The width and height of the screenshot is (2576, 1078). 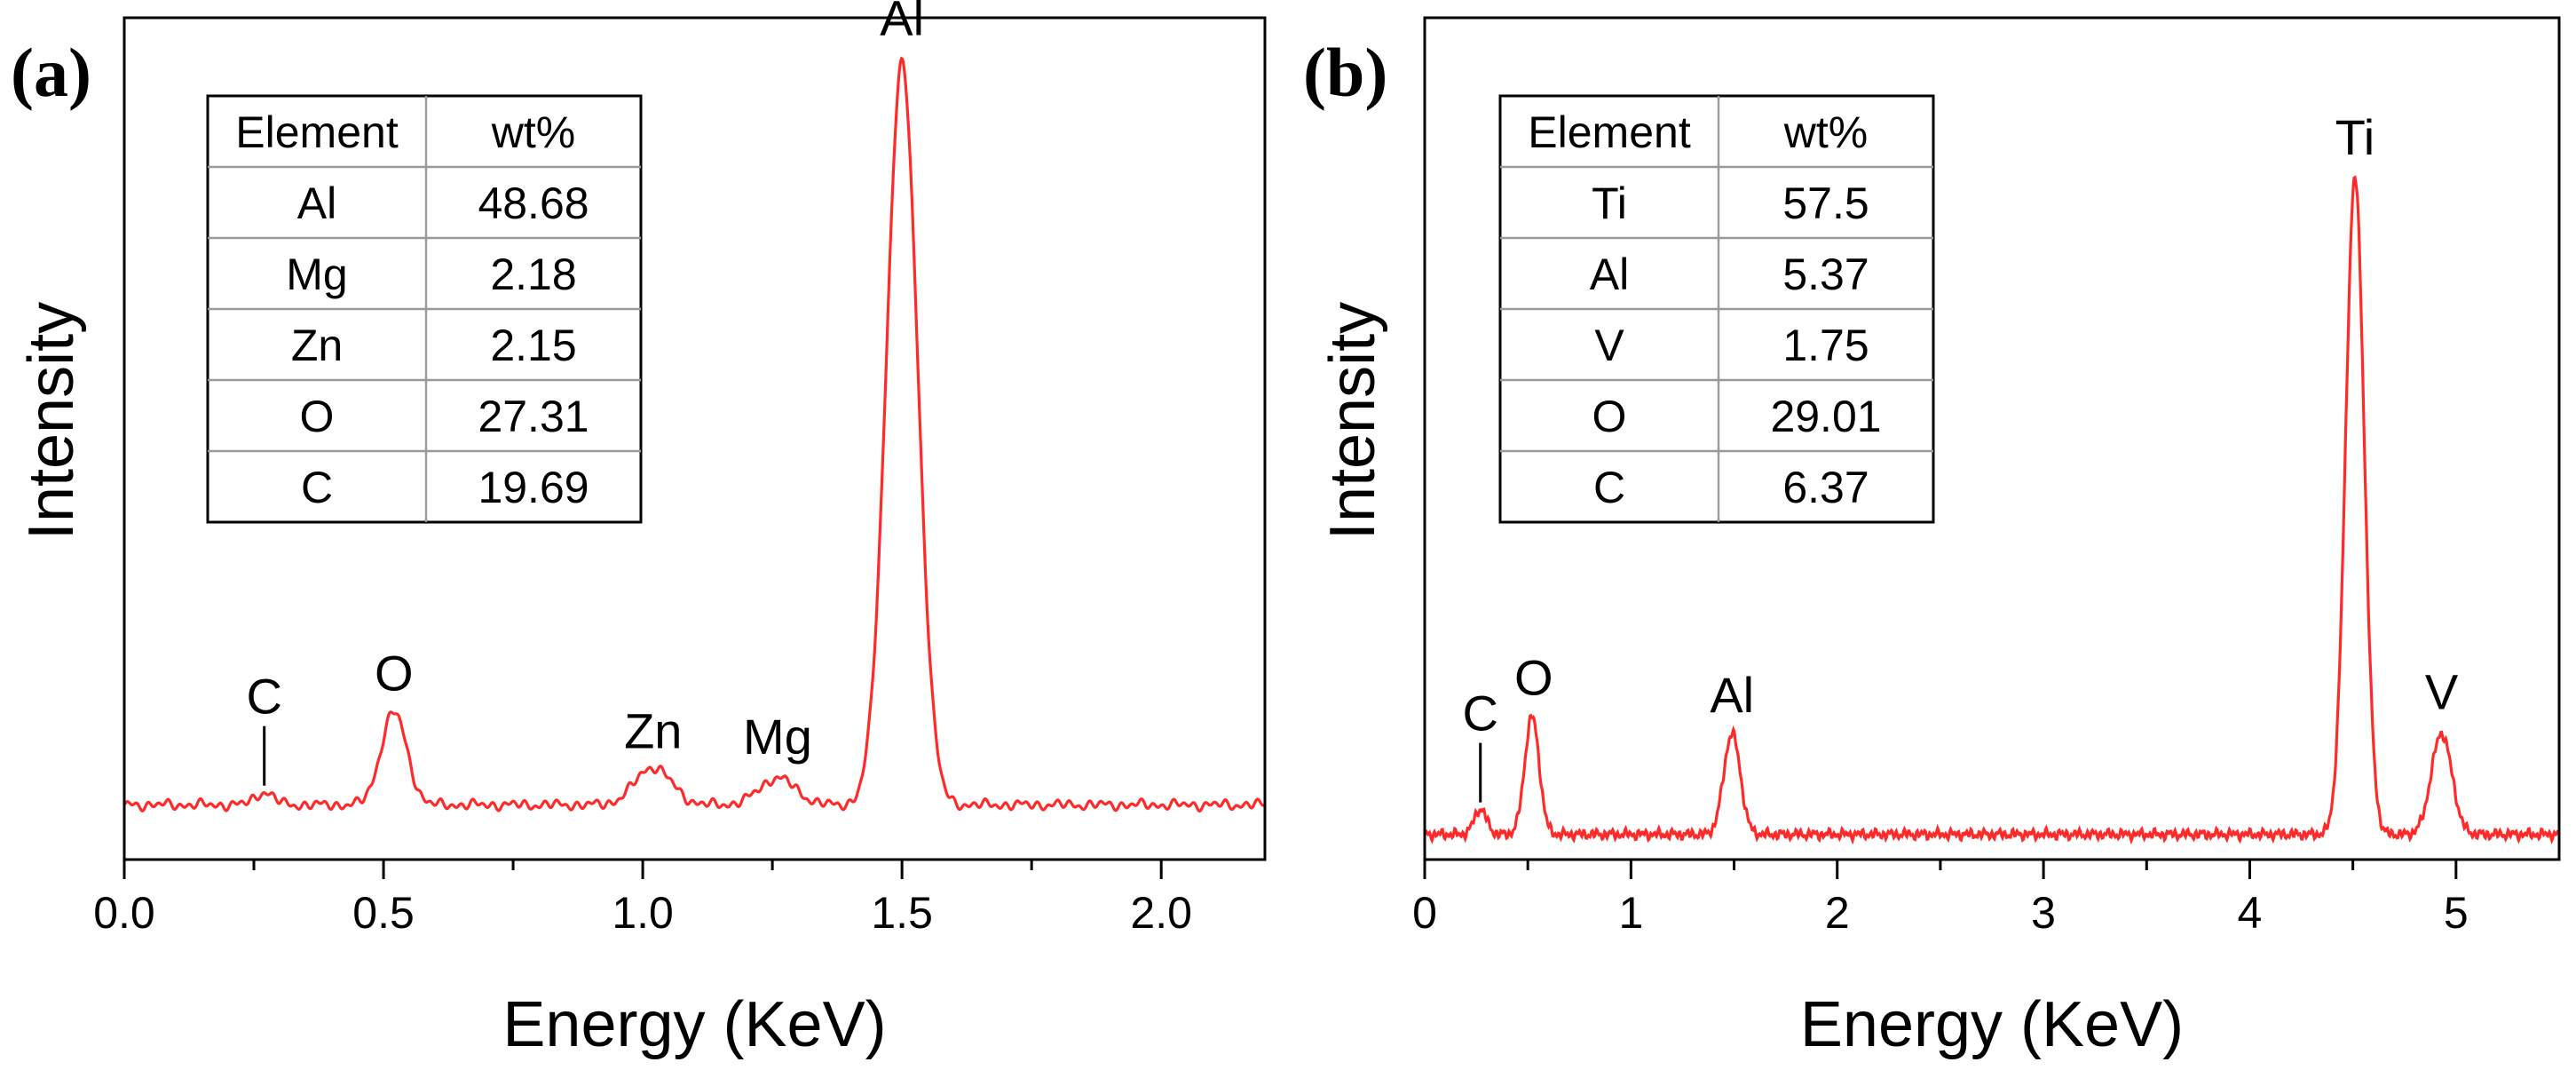 What do you see at coordinates (533, 345) in the screenshot?
I see `table-cell-wt: 2.15` at bounding box center [533, 345].